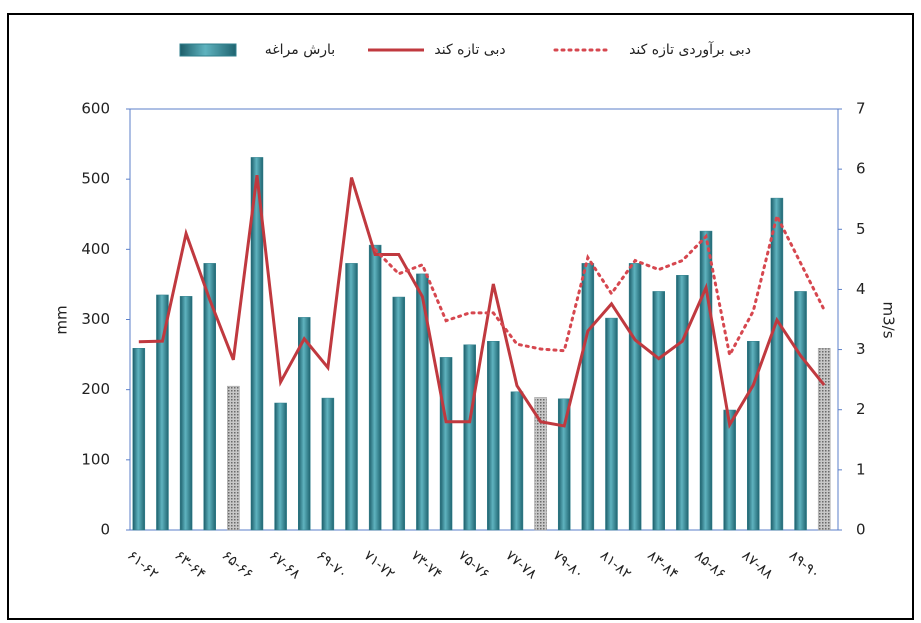 This screenshot has width=921, height=623. What do you see at coordinates (861, 109) in the screenshot?
I see `y2-tick-label: 7` at bounding box center [861, 109].